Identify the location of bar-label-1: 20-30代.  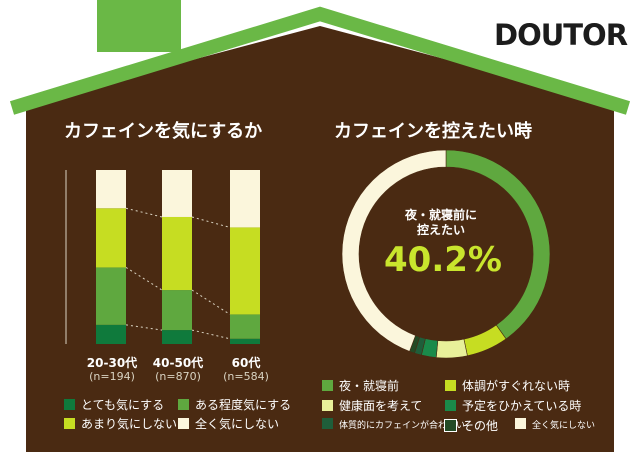
(112, 363).